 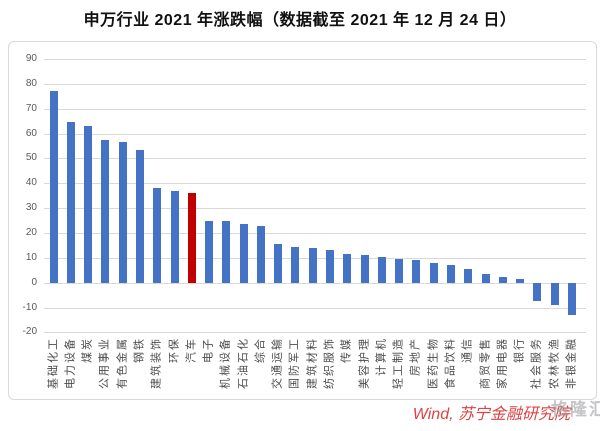 I want to click on x-axis-label-计算机: 计算机, so click(x=381, y=356).